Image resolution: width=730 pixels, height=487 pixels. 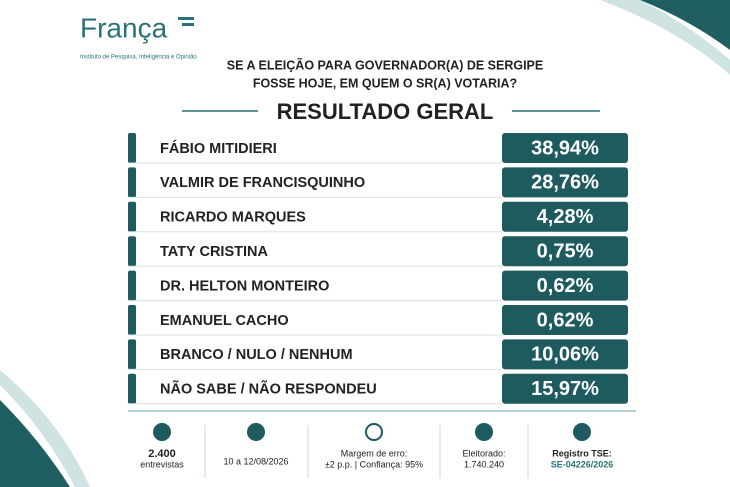 I want to click on title: RESULTADO GERAL, so click(x=385, y=111).